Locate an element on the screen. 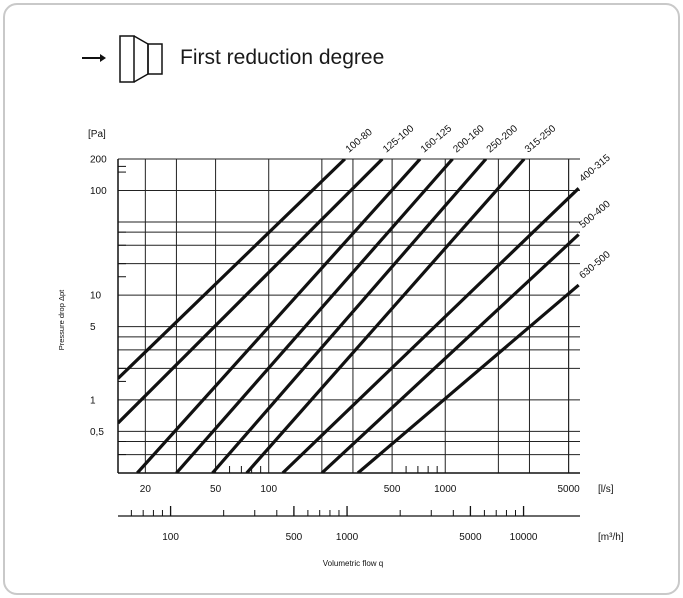  series-label: 200-160 is located at coordinates (469, 139).